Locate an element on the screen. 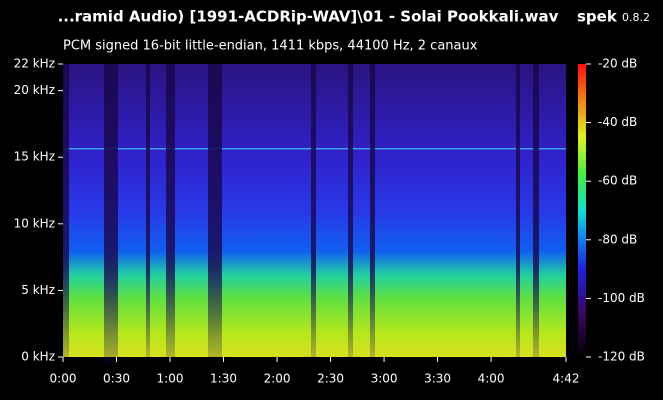  color-bar-label: -80 dB is located at coordinates (617, 239).